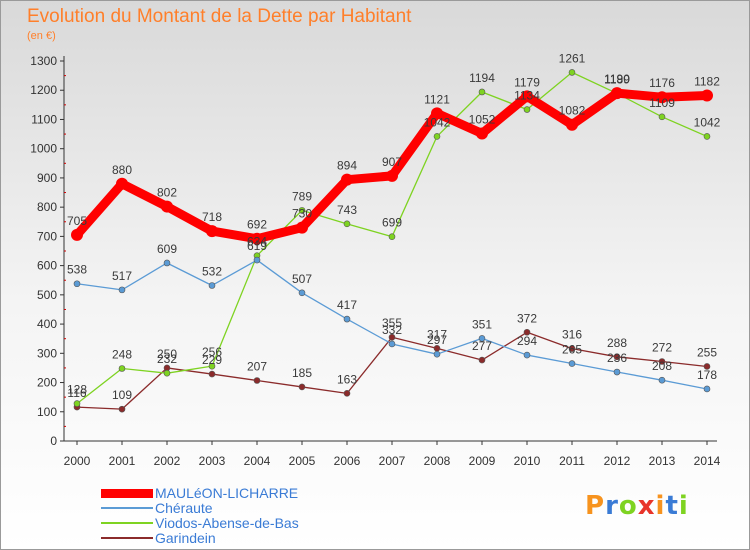  Describe the element at coordinates (47, 324) in the screenshot. I see `y-tick-label: 400` at that location.